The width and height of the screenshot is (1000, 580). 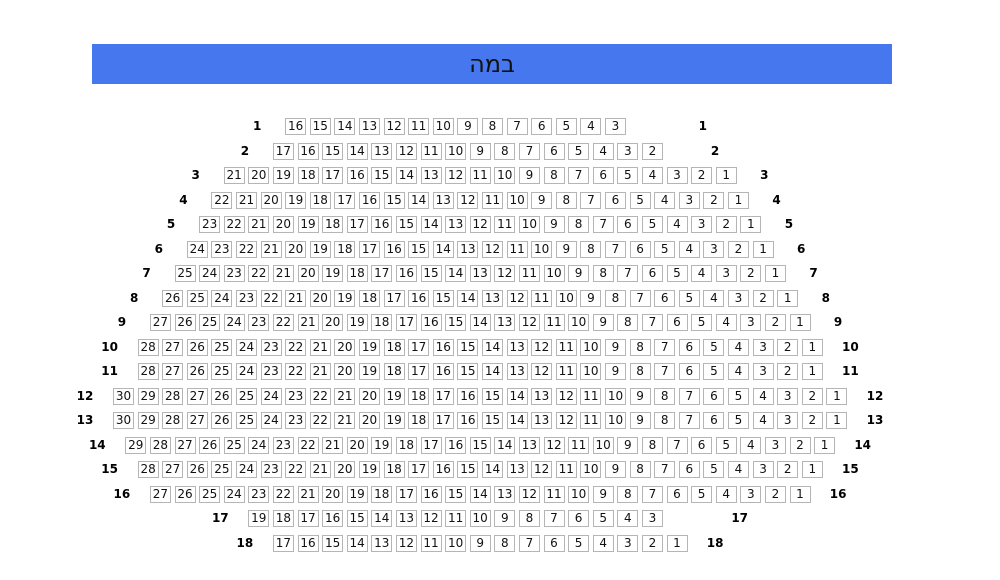 I want to click on seat: 28, so click(x=173, y=420).